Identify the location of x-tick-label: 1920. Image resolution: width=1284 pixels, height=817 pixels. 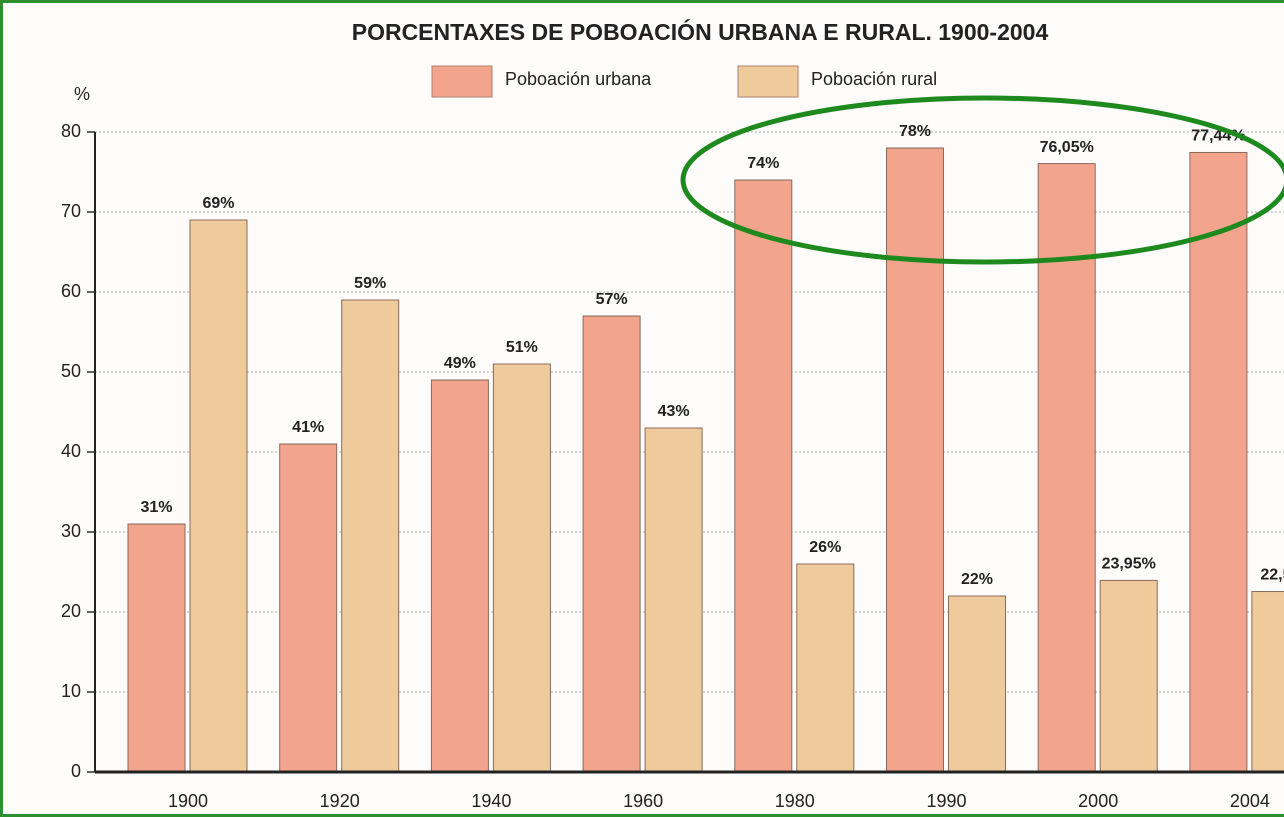
(340, 801).